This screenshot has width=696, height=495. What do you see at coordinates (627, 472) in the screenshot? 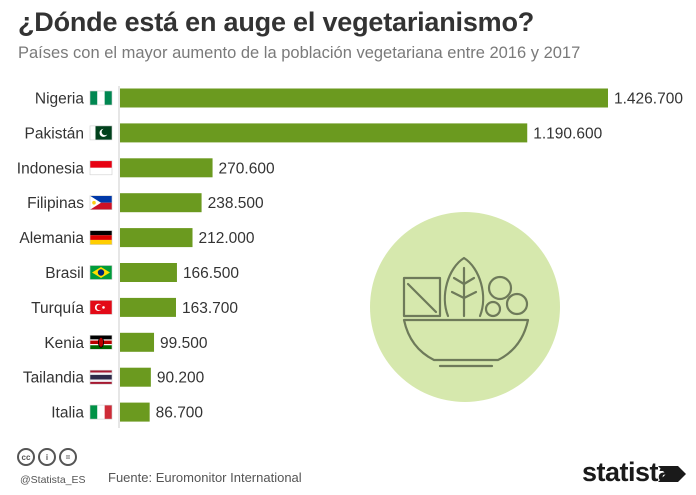
I see `statista-logo: statista` at bounding box center [627, 472].